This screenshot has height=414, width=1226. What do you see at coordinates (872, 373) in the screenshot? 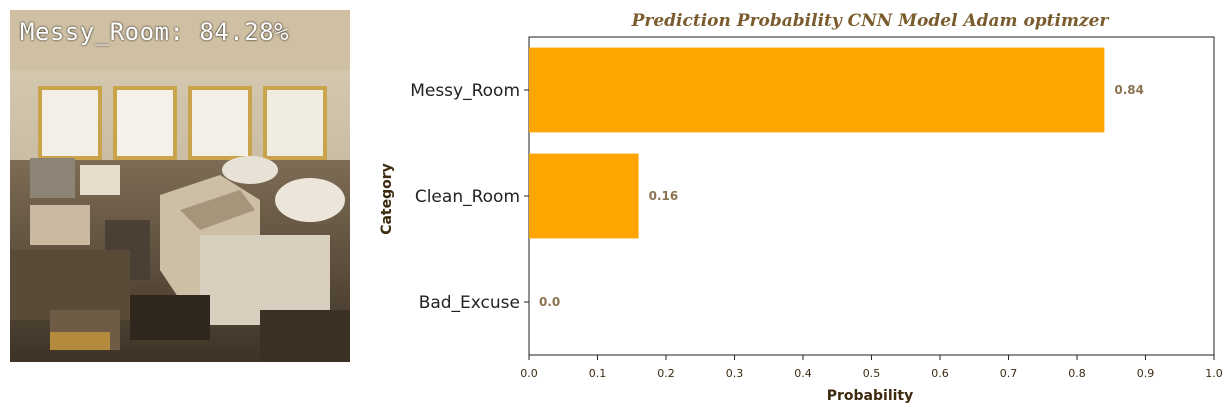
I see `x-tick-label: 0.5` at bounding box center [872, 373].